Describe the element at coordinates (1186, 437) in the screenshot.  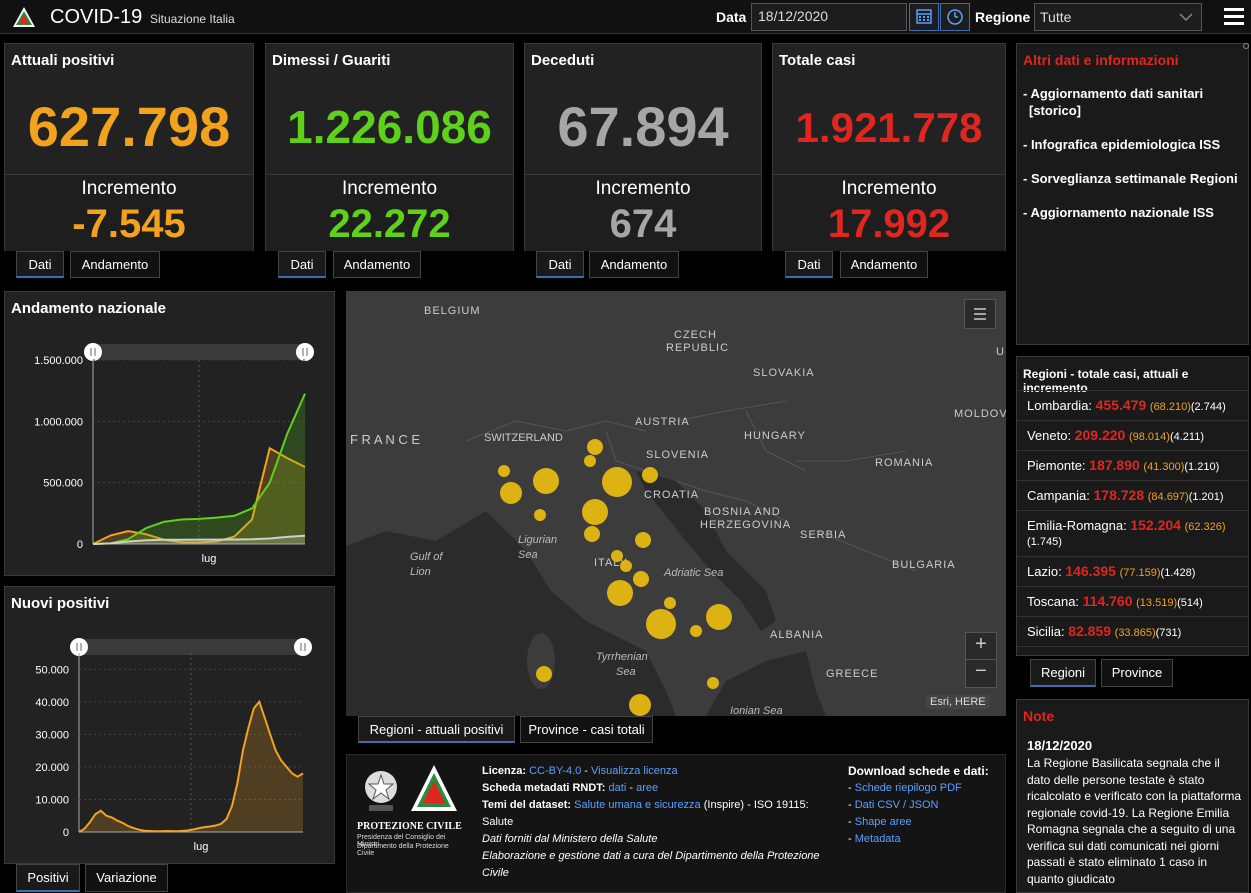
I see `region-increment: (4.211)` at that location.